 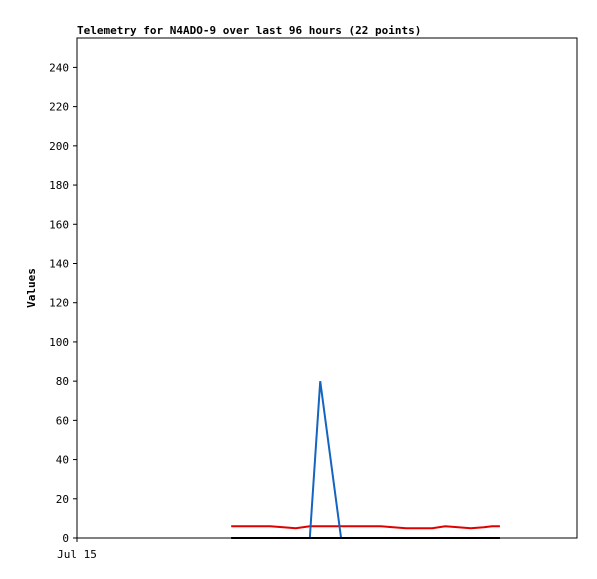 I want to click on line-series, so click(x=365, y=527).